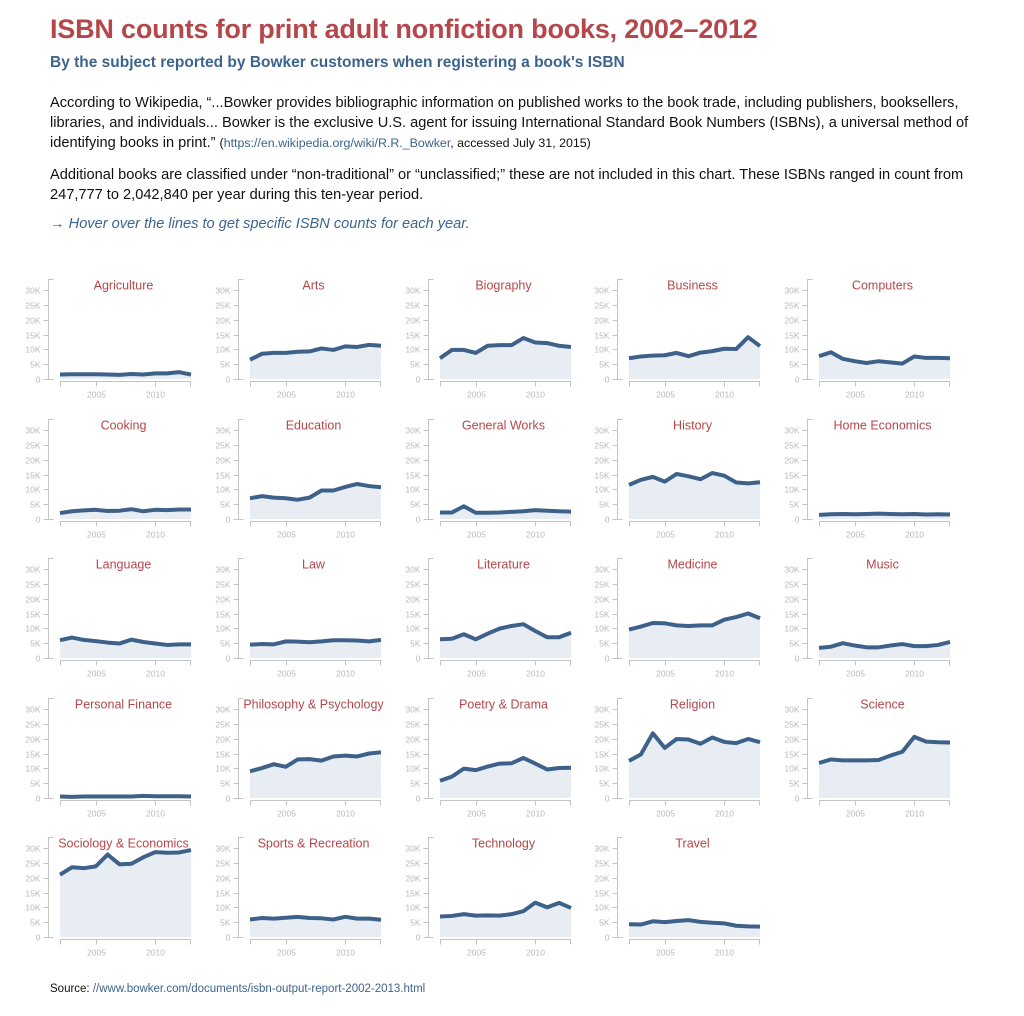 Image resolution: width=1024 pixels, height=1016 pixels. What do you see at coordinates (440, 780) in the screenshot?
I see `data-point: Poetry & Drama 2002: 5,800` at bounding box center [440, 780].